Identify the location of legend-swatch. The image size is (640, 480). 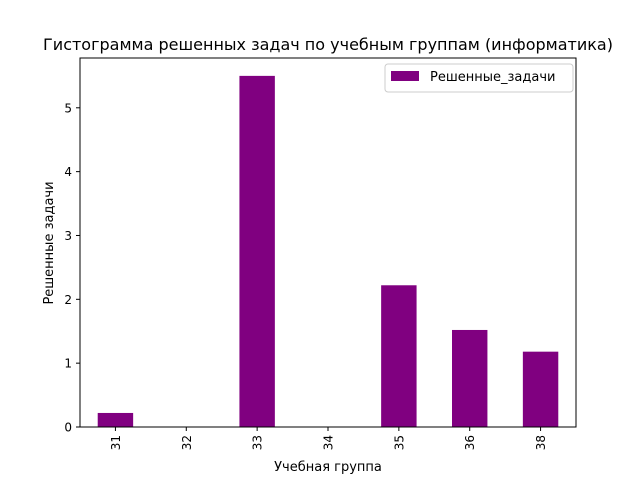
(405, 76).